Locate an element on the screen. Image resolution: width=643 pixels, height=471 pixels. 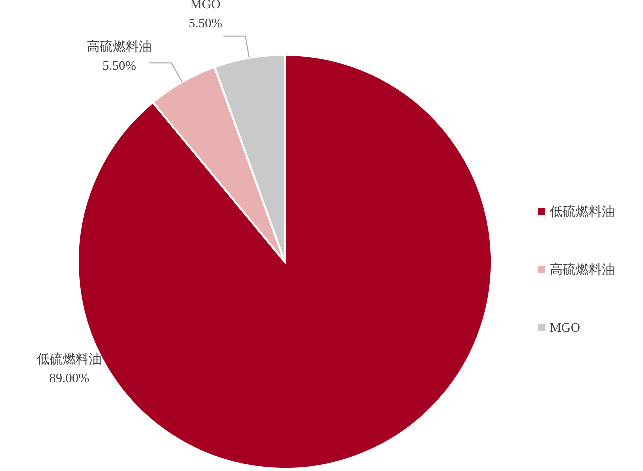
slice-label: MGO is located at coordinates (205, 6).